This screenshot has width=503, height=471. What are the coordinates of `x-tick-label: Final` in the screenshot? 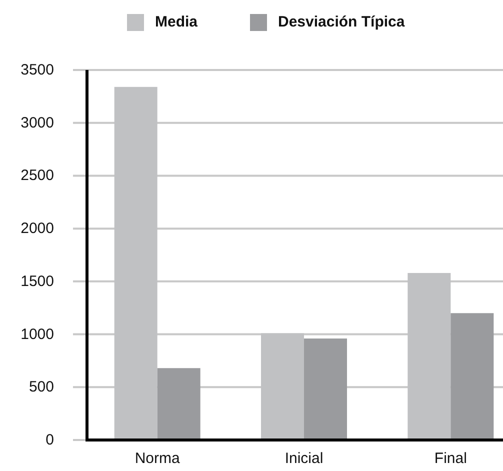 It's located at (450, 458).